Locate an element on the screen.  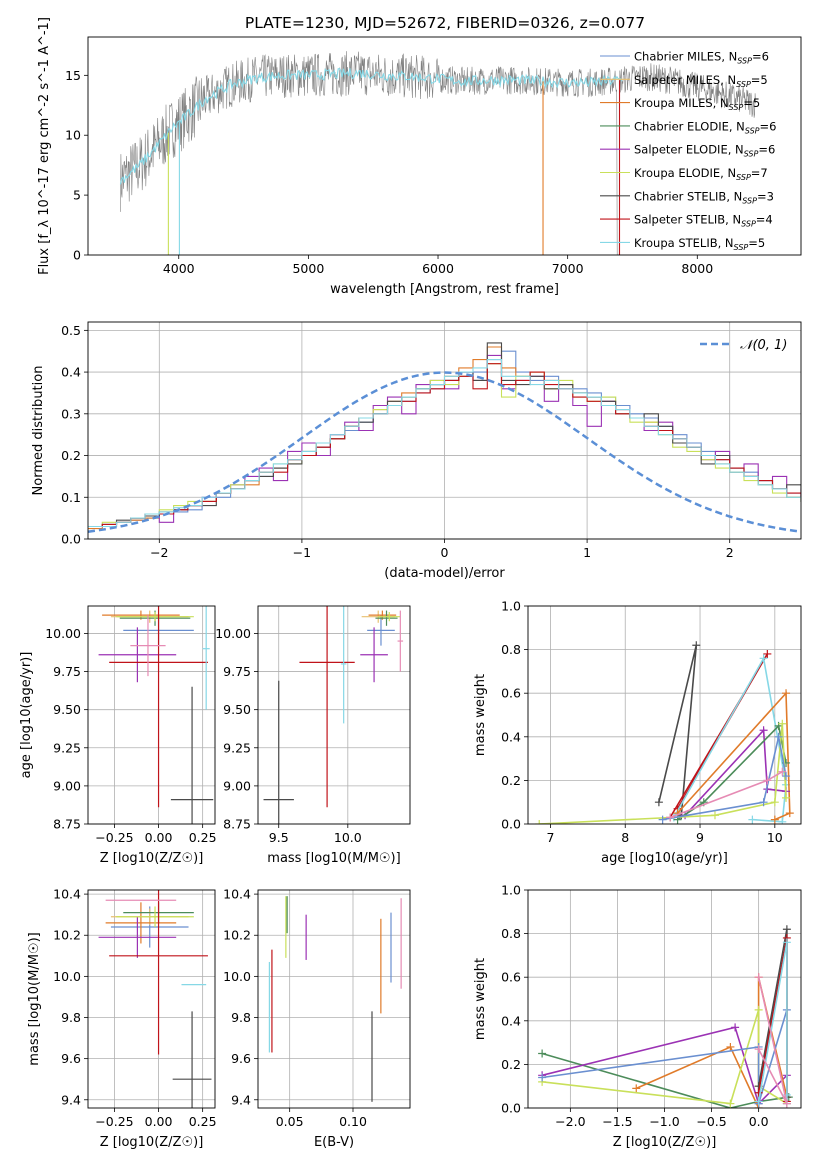
legend-label: Chabrier ELODIE, NSSP=6 is located at coordinates (705, 127).